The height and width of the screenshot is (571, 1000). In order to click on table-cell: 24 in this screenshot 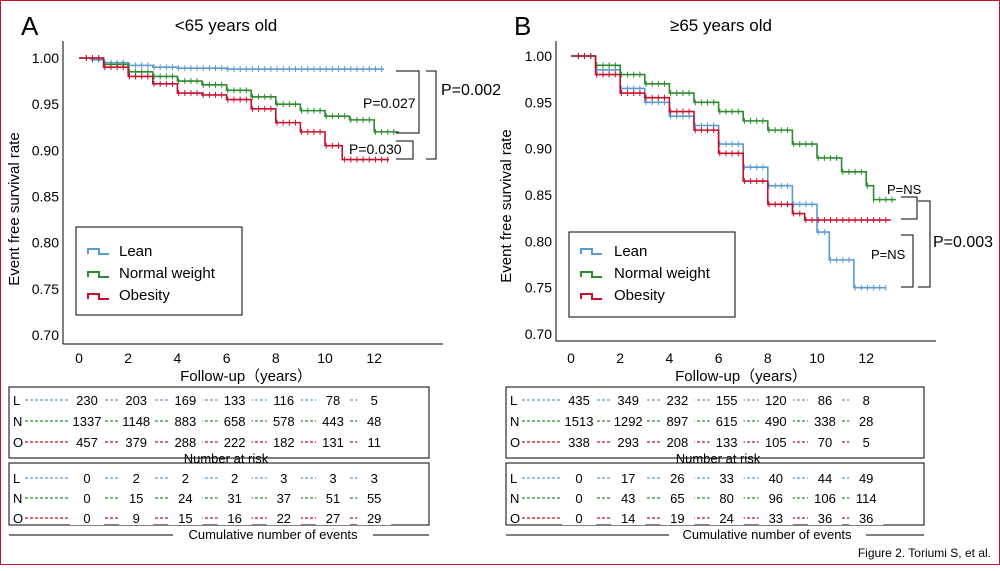, I will do `click(726, 518)`.